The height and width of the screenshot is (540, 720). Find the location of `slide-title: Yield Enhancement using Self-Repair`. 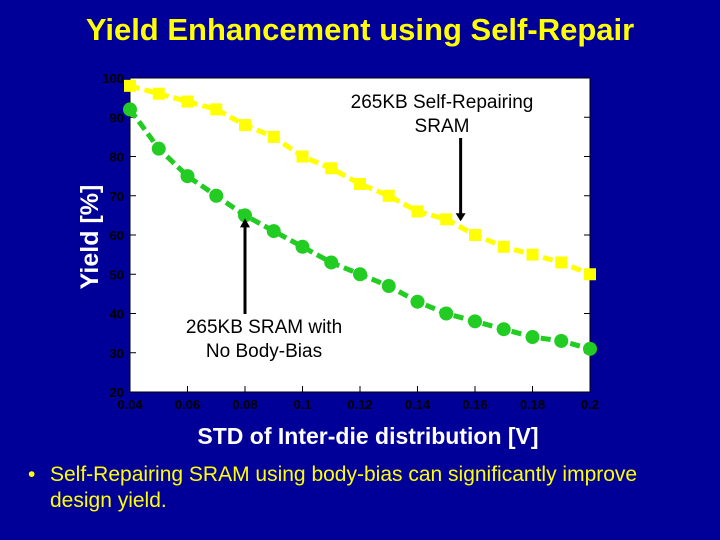

slide-title: Yield Enhancement using Self-Repair is located at coordinates (360, 29).